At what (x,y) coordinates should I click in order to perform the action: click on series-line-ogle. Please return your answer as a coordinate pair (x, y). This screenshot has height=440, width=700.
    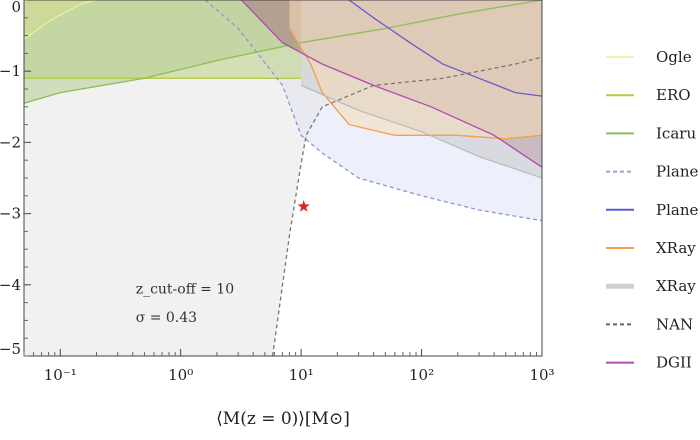
    Looking at the image, I should click on (60, 20).